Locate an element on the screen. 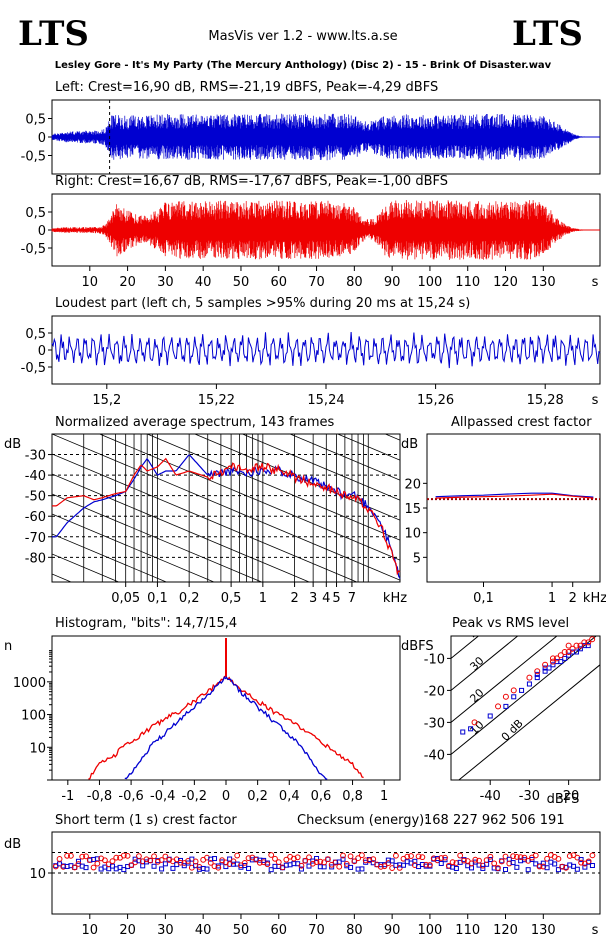  pvr-diagonal-label: 0 dB is located at coordinates (512, 730).